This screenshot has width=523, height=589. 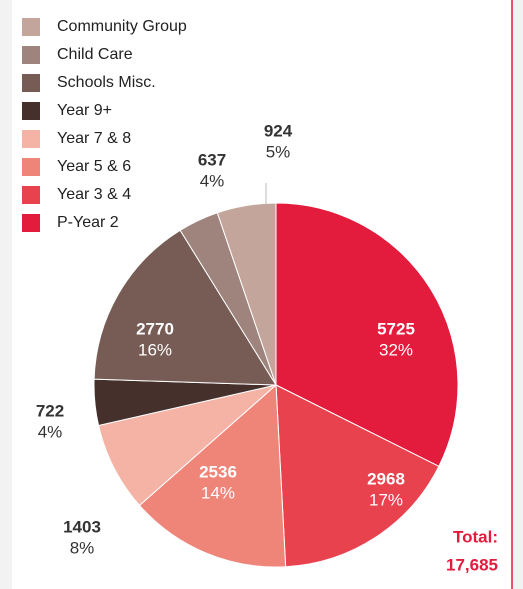 What do you see at coordinates (386, 478) in the screenshot?
I see `data-label: 2968` at bounding box center [386, 478].